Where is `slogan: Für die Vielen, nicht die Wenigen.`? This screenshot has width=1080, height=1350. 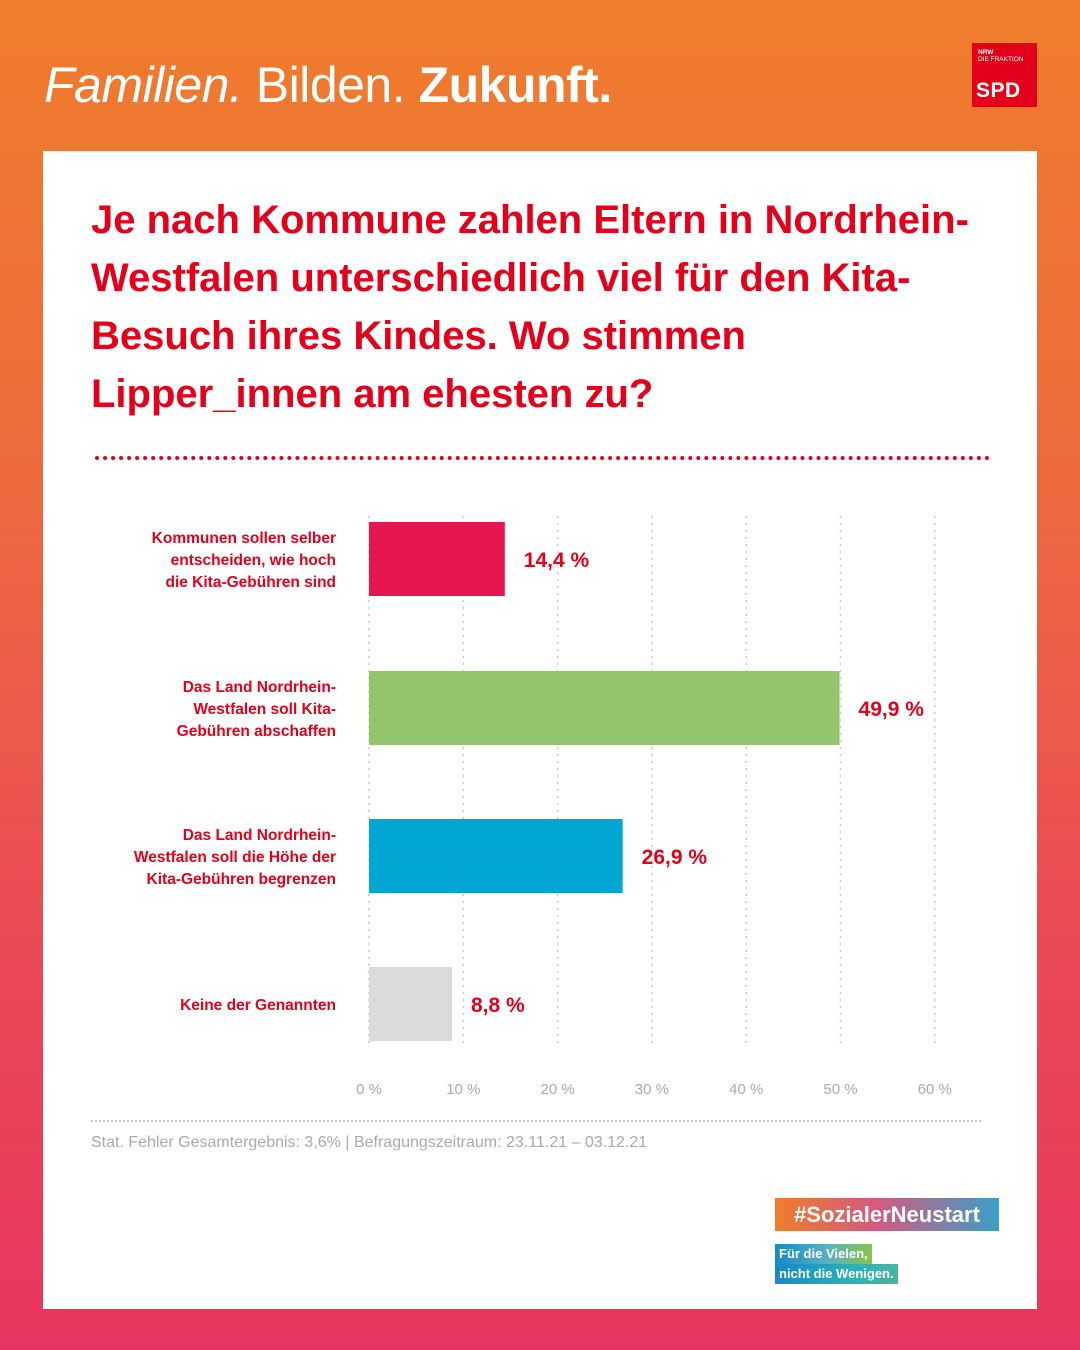
slogan: Für die Vielen, nicht die Wenigen. is located at coordinates (836, 1264).